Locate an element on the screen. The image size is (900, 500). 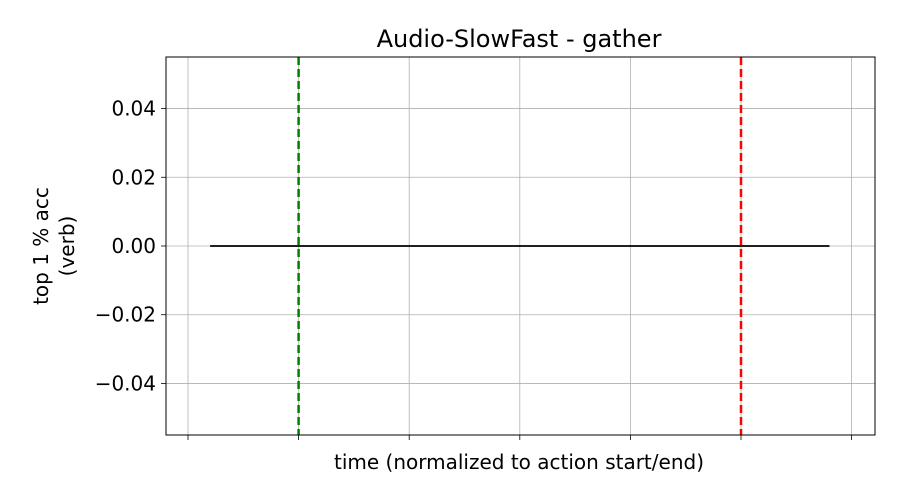
y-tick-label: 0.02 is located at coordinates (133, 177).